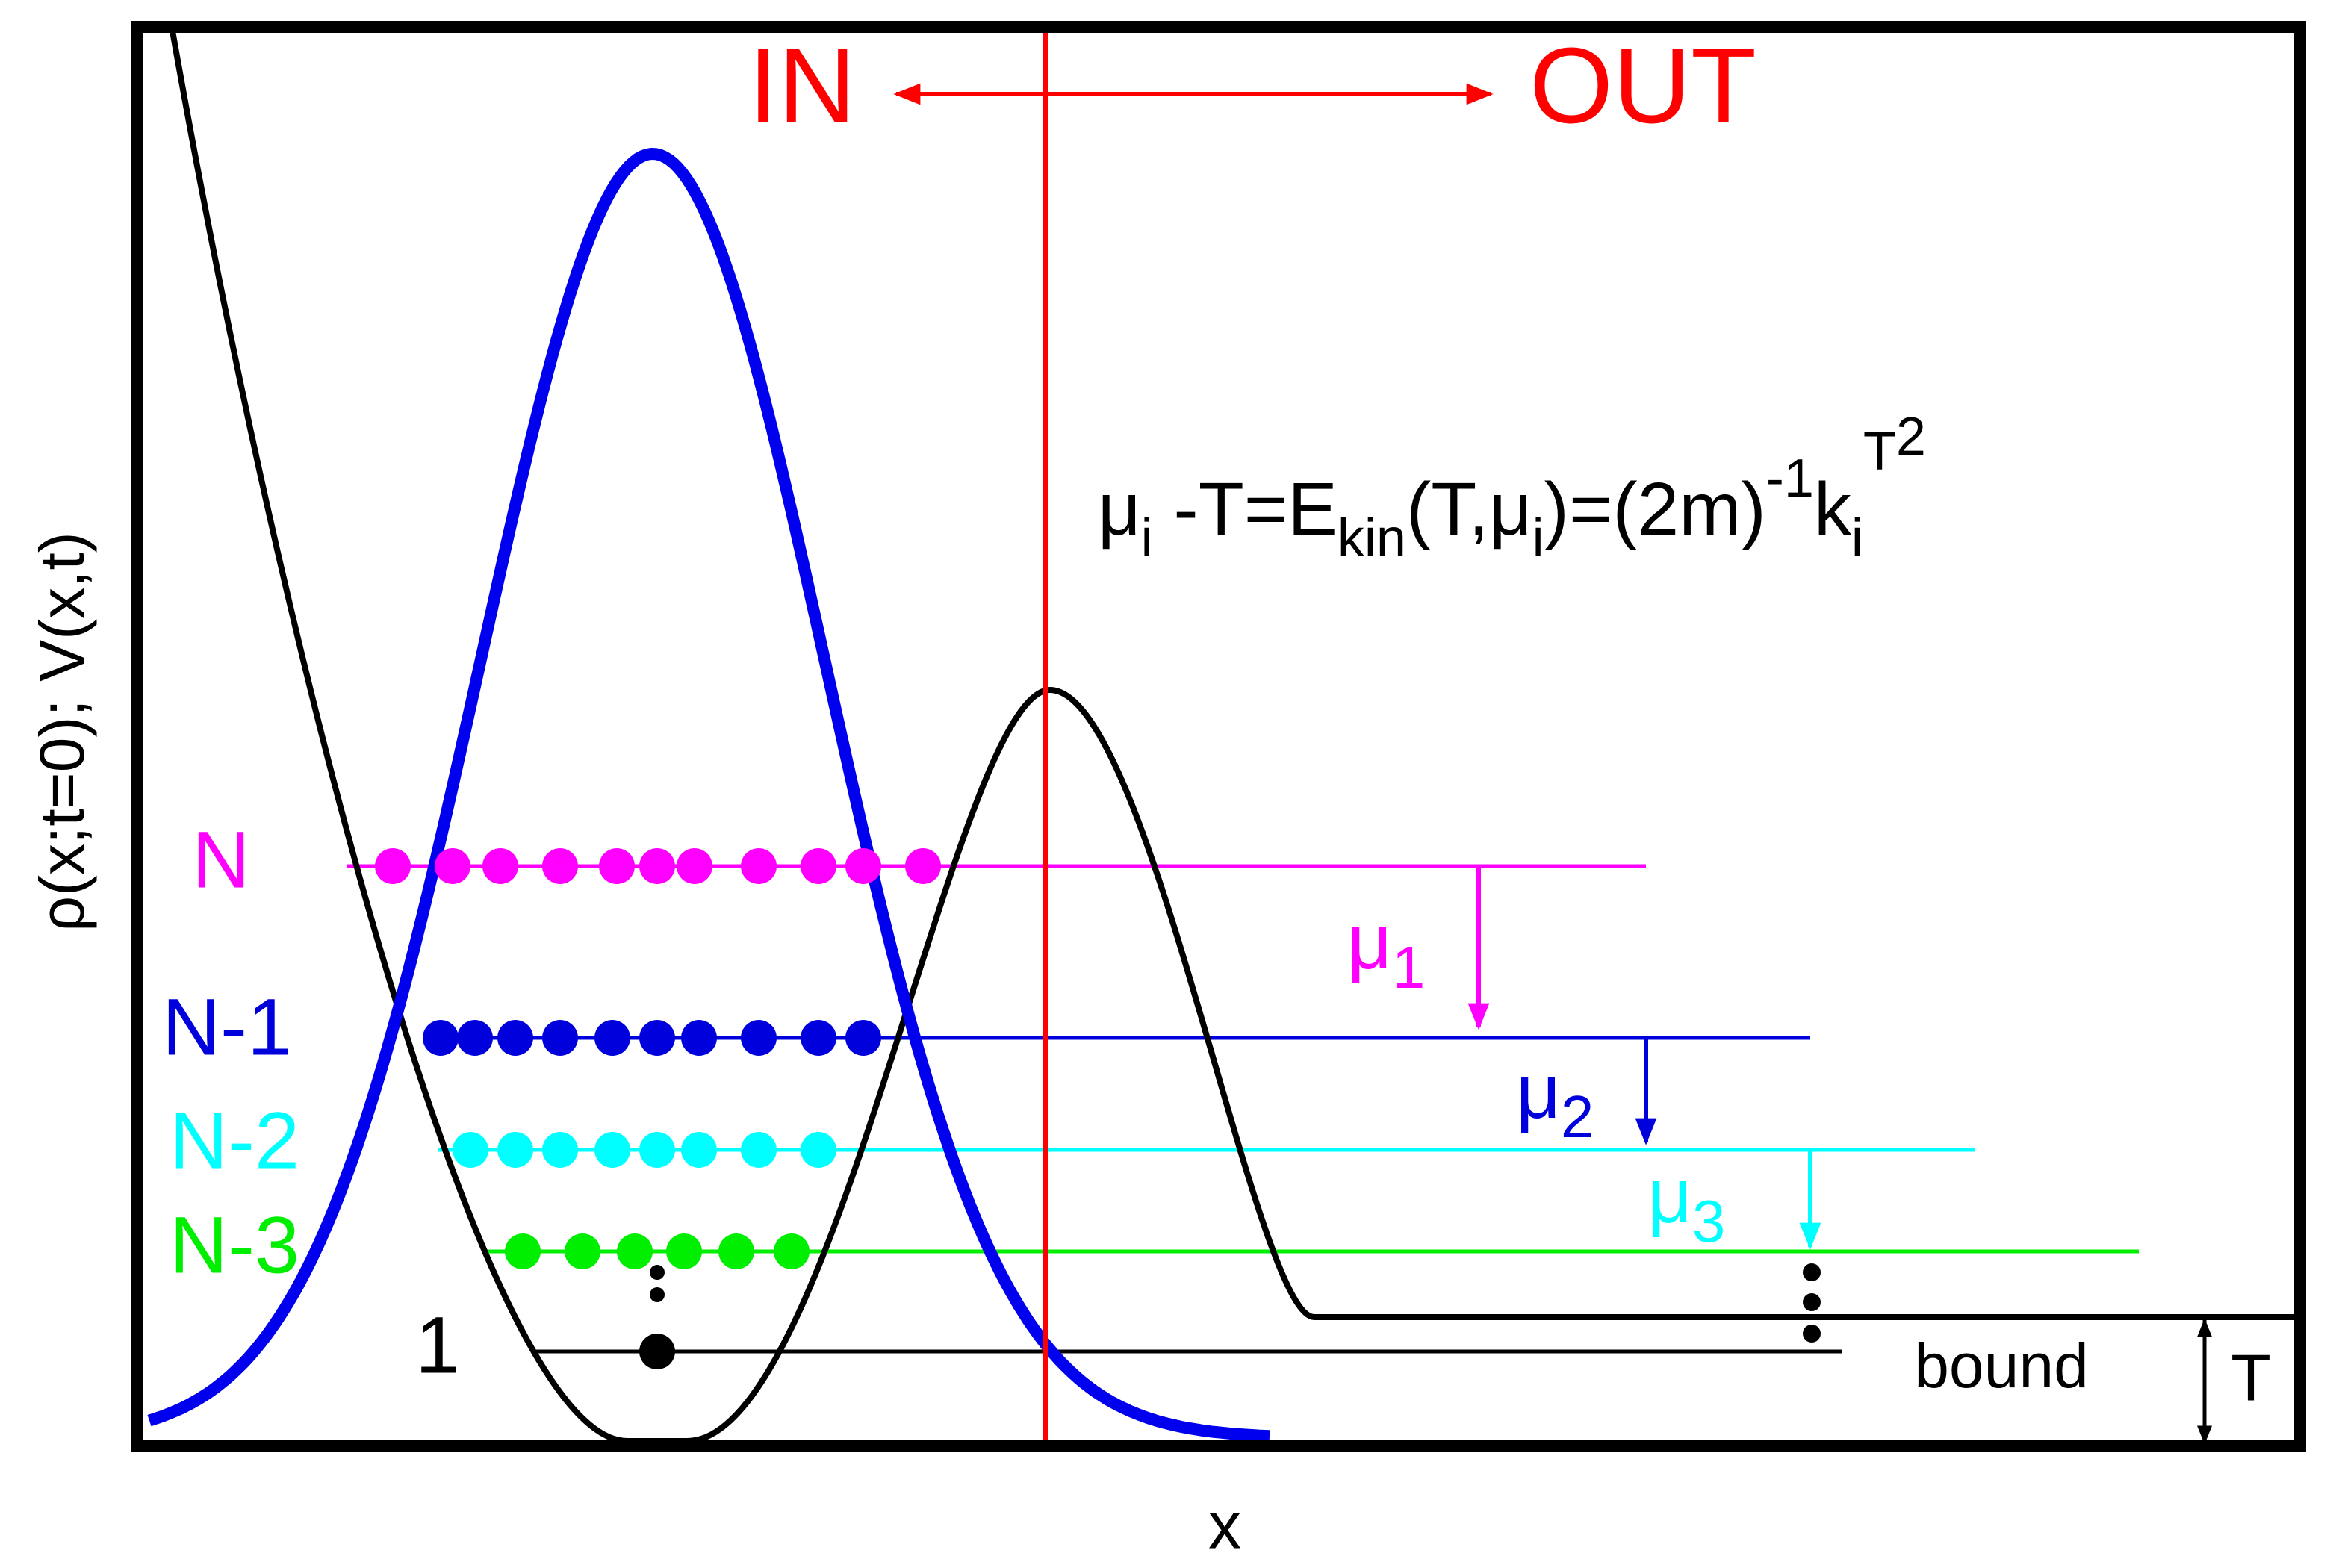 The width and height of the screenshot is (2330, 1568). Describe the element at coordinates (1372, 538) in the screenshot. I see `formula-sub: kin` at that location.